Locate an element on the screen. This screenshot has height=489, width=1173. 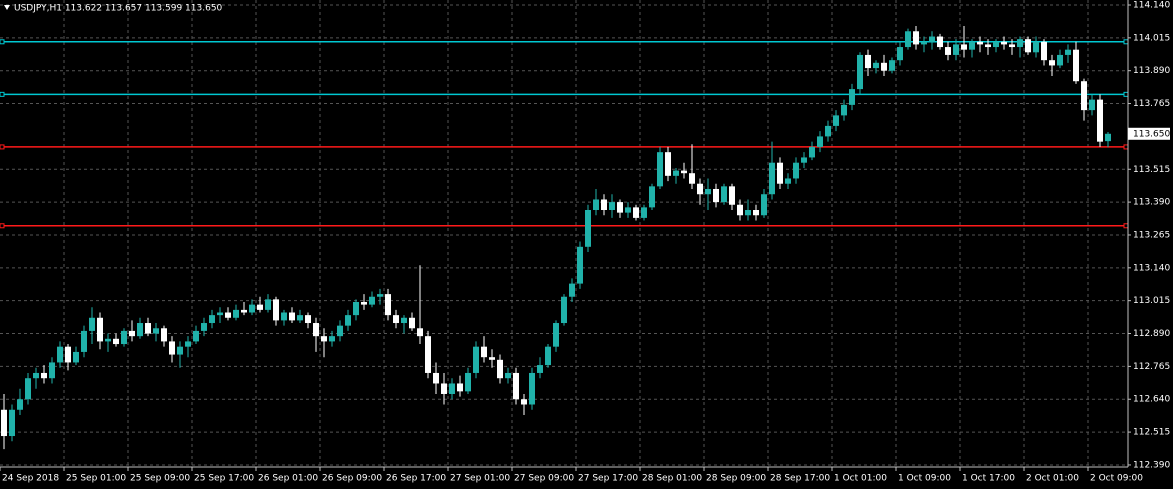
y-tick-label: 113.390 is located at coordinates (1151, 203).